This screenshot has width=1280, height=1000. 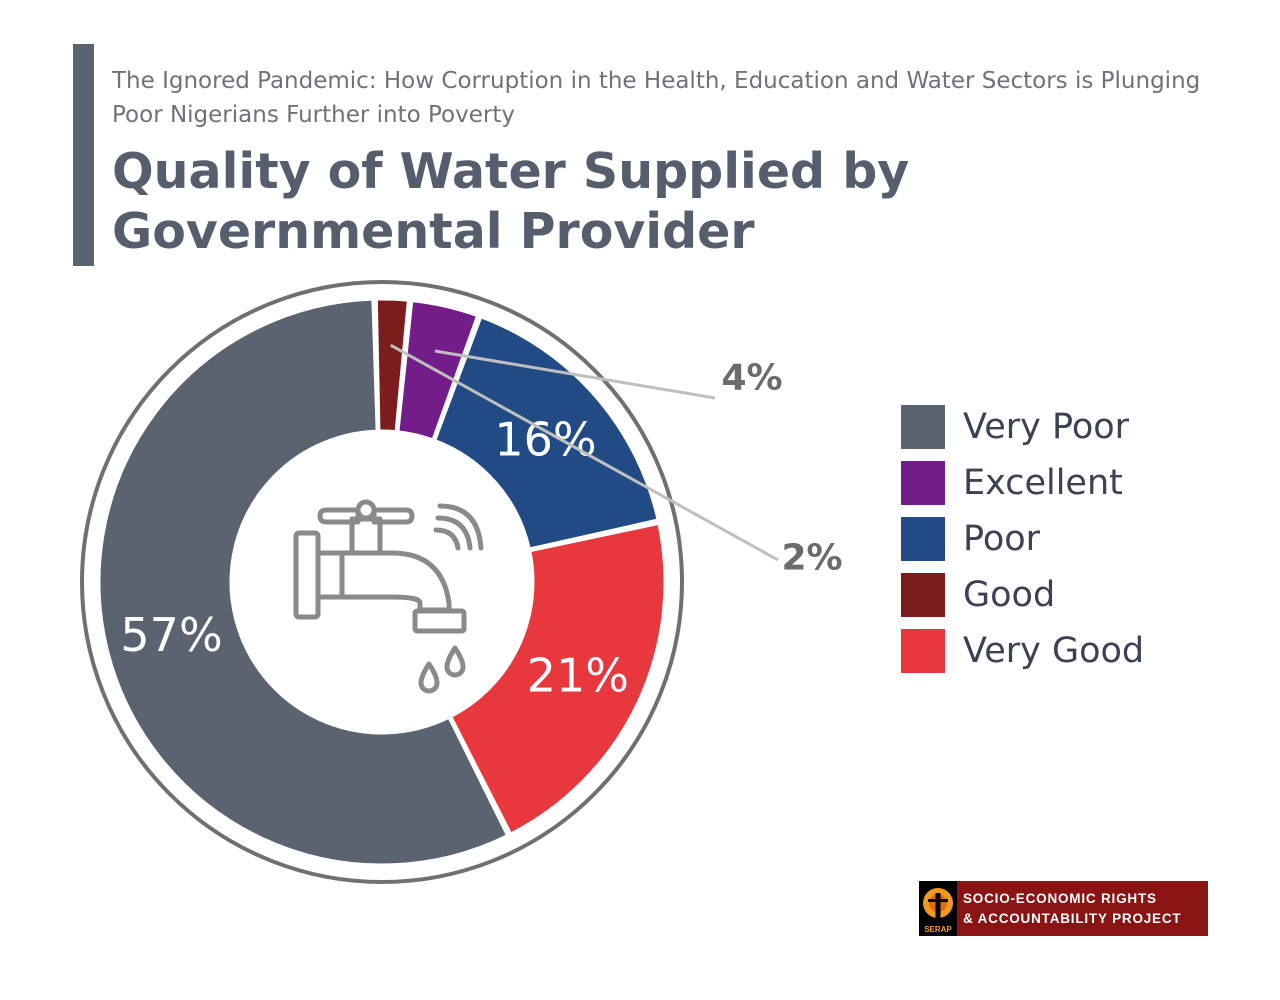 What do you see at coordinates (1060, 898) in the screenshot?
I see `logo-line-1: SOCIO-ECONOMIC RIGHTS` at bounding box center [1060, 898].